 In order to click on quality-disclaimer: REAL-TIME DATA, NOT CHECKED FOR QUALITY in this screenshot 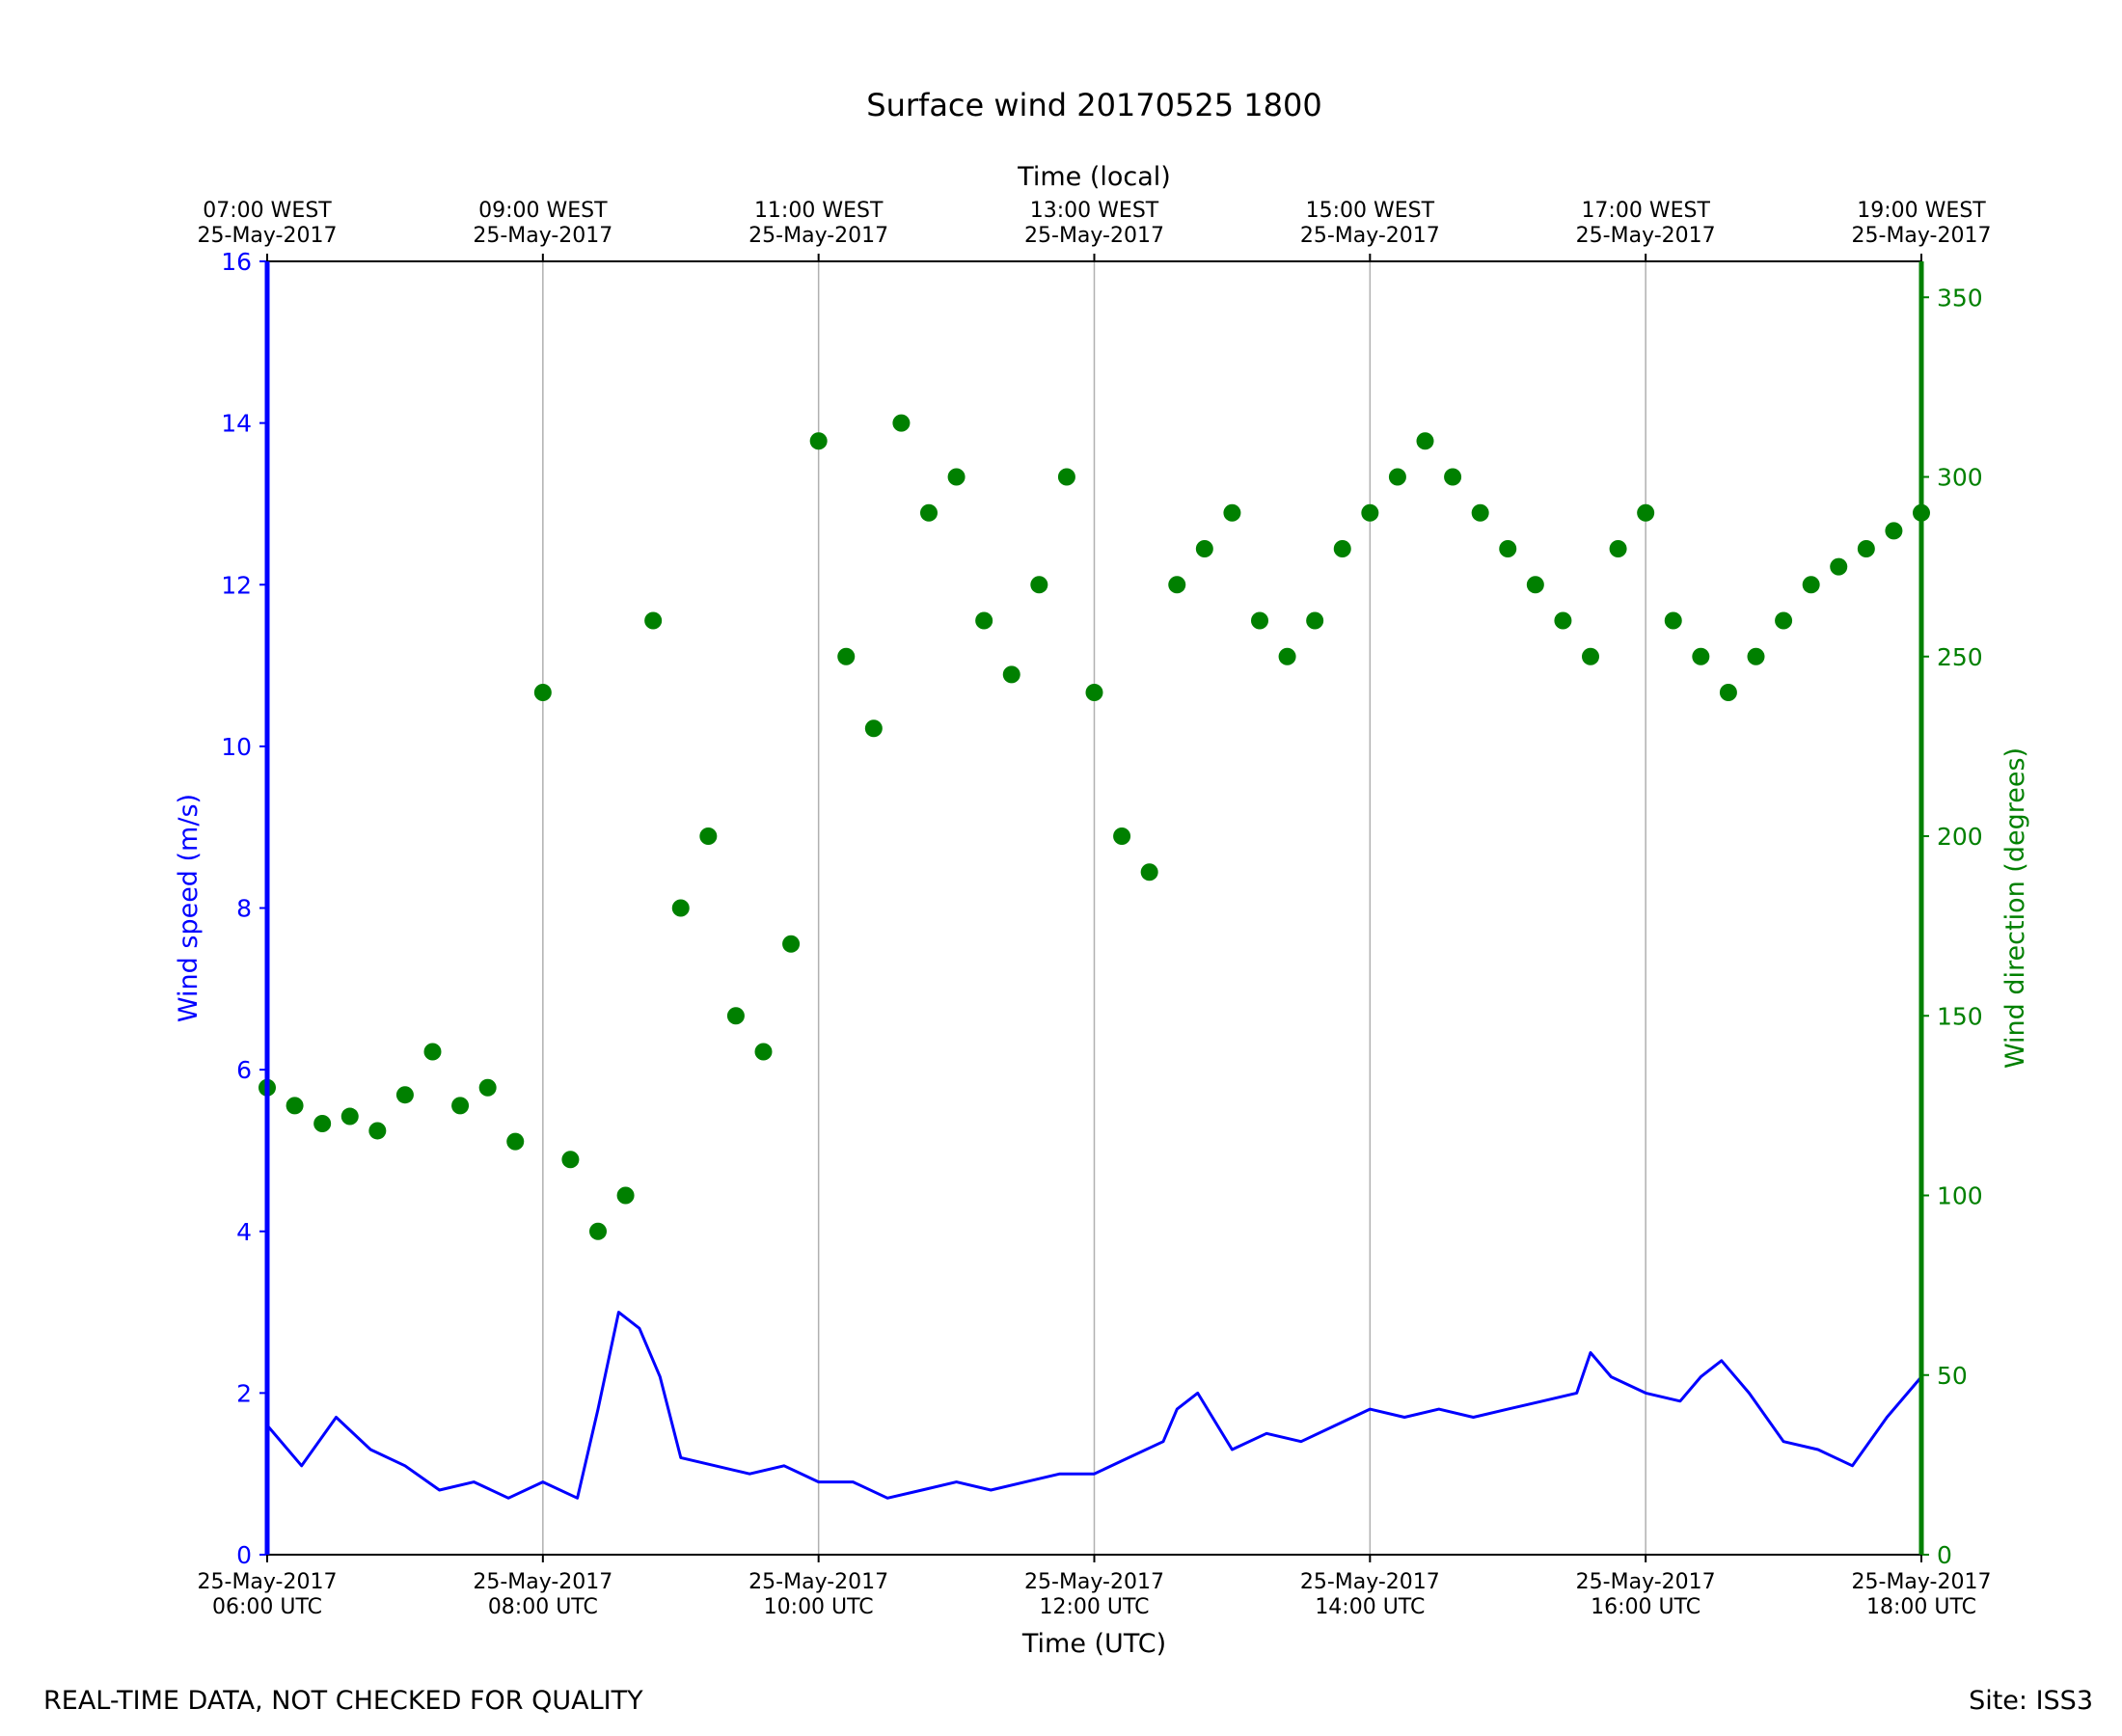, I will do `click(343, 1701)`.